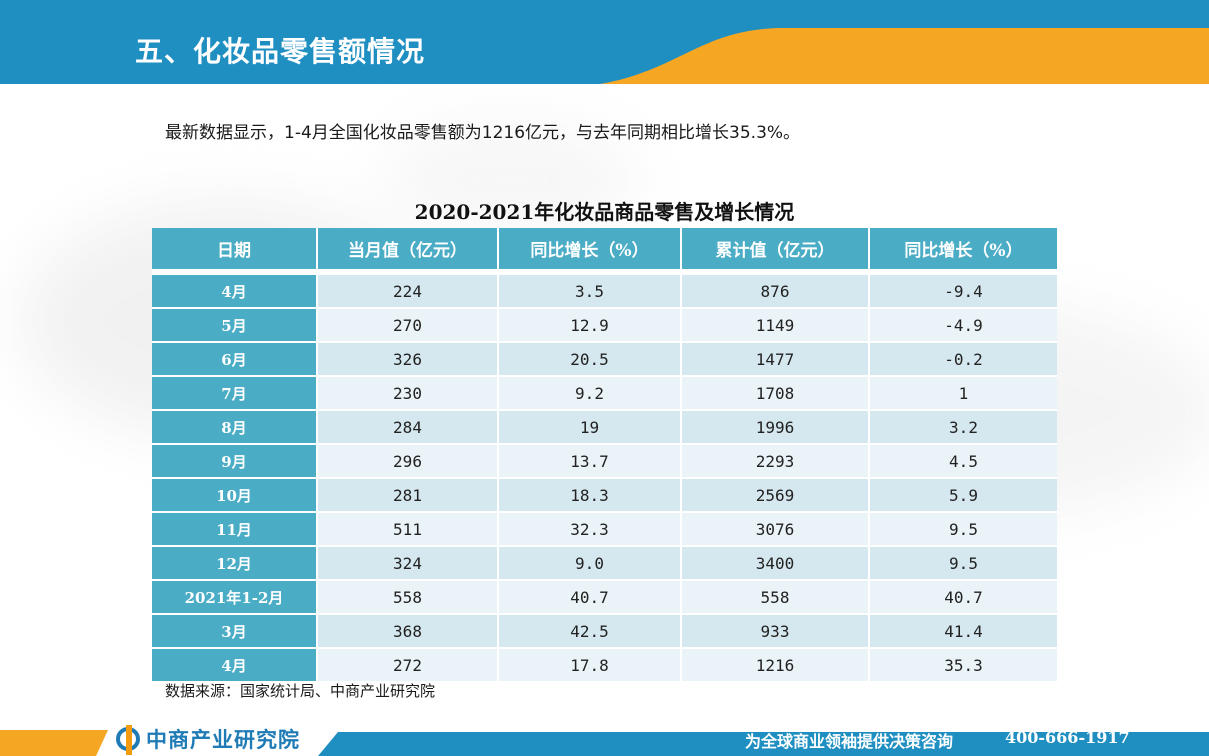 Image resolution: width=1209 pixels, height=756 pixels. I want to click on table-title: 2020-2021年化妆品商品零售及增长情况, so click(604, 212).